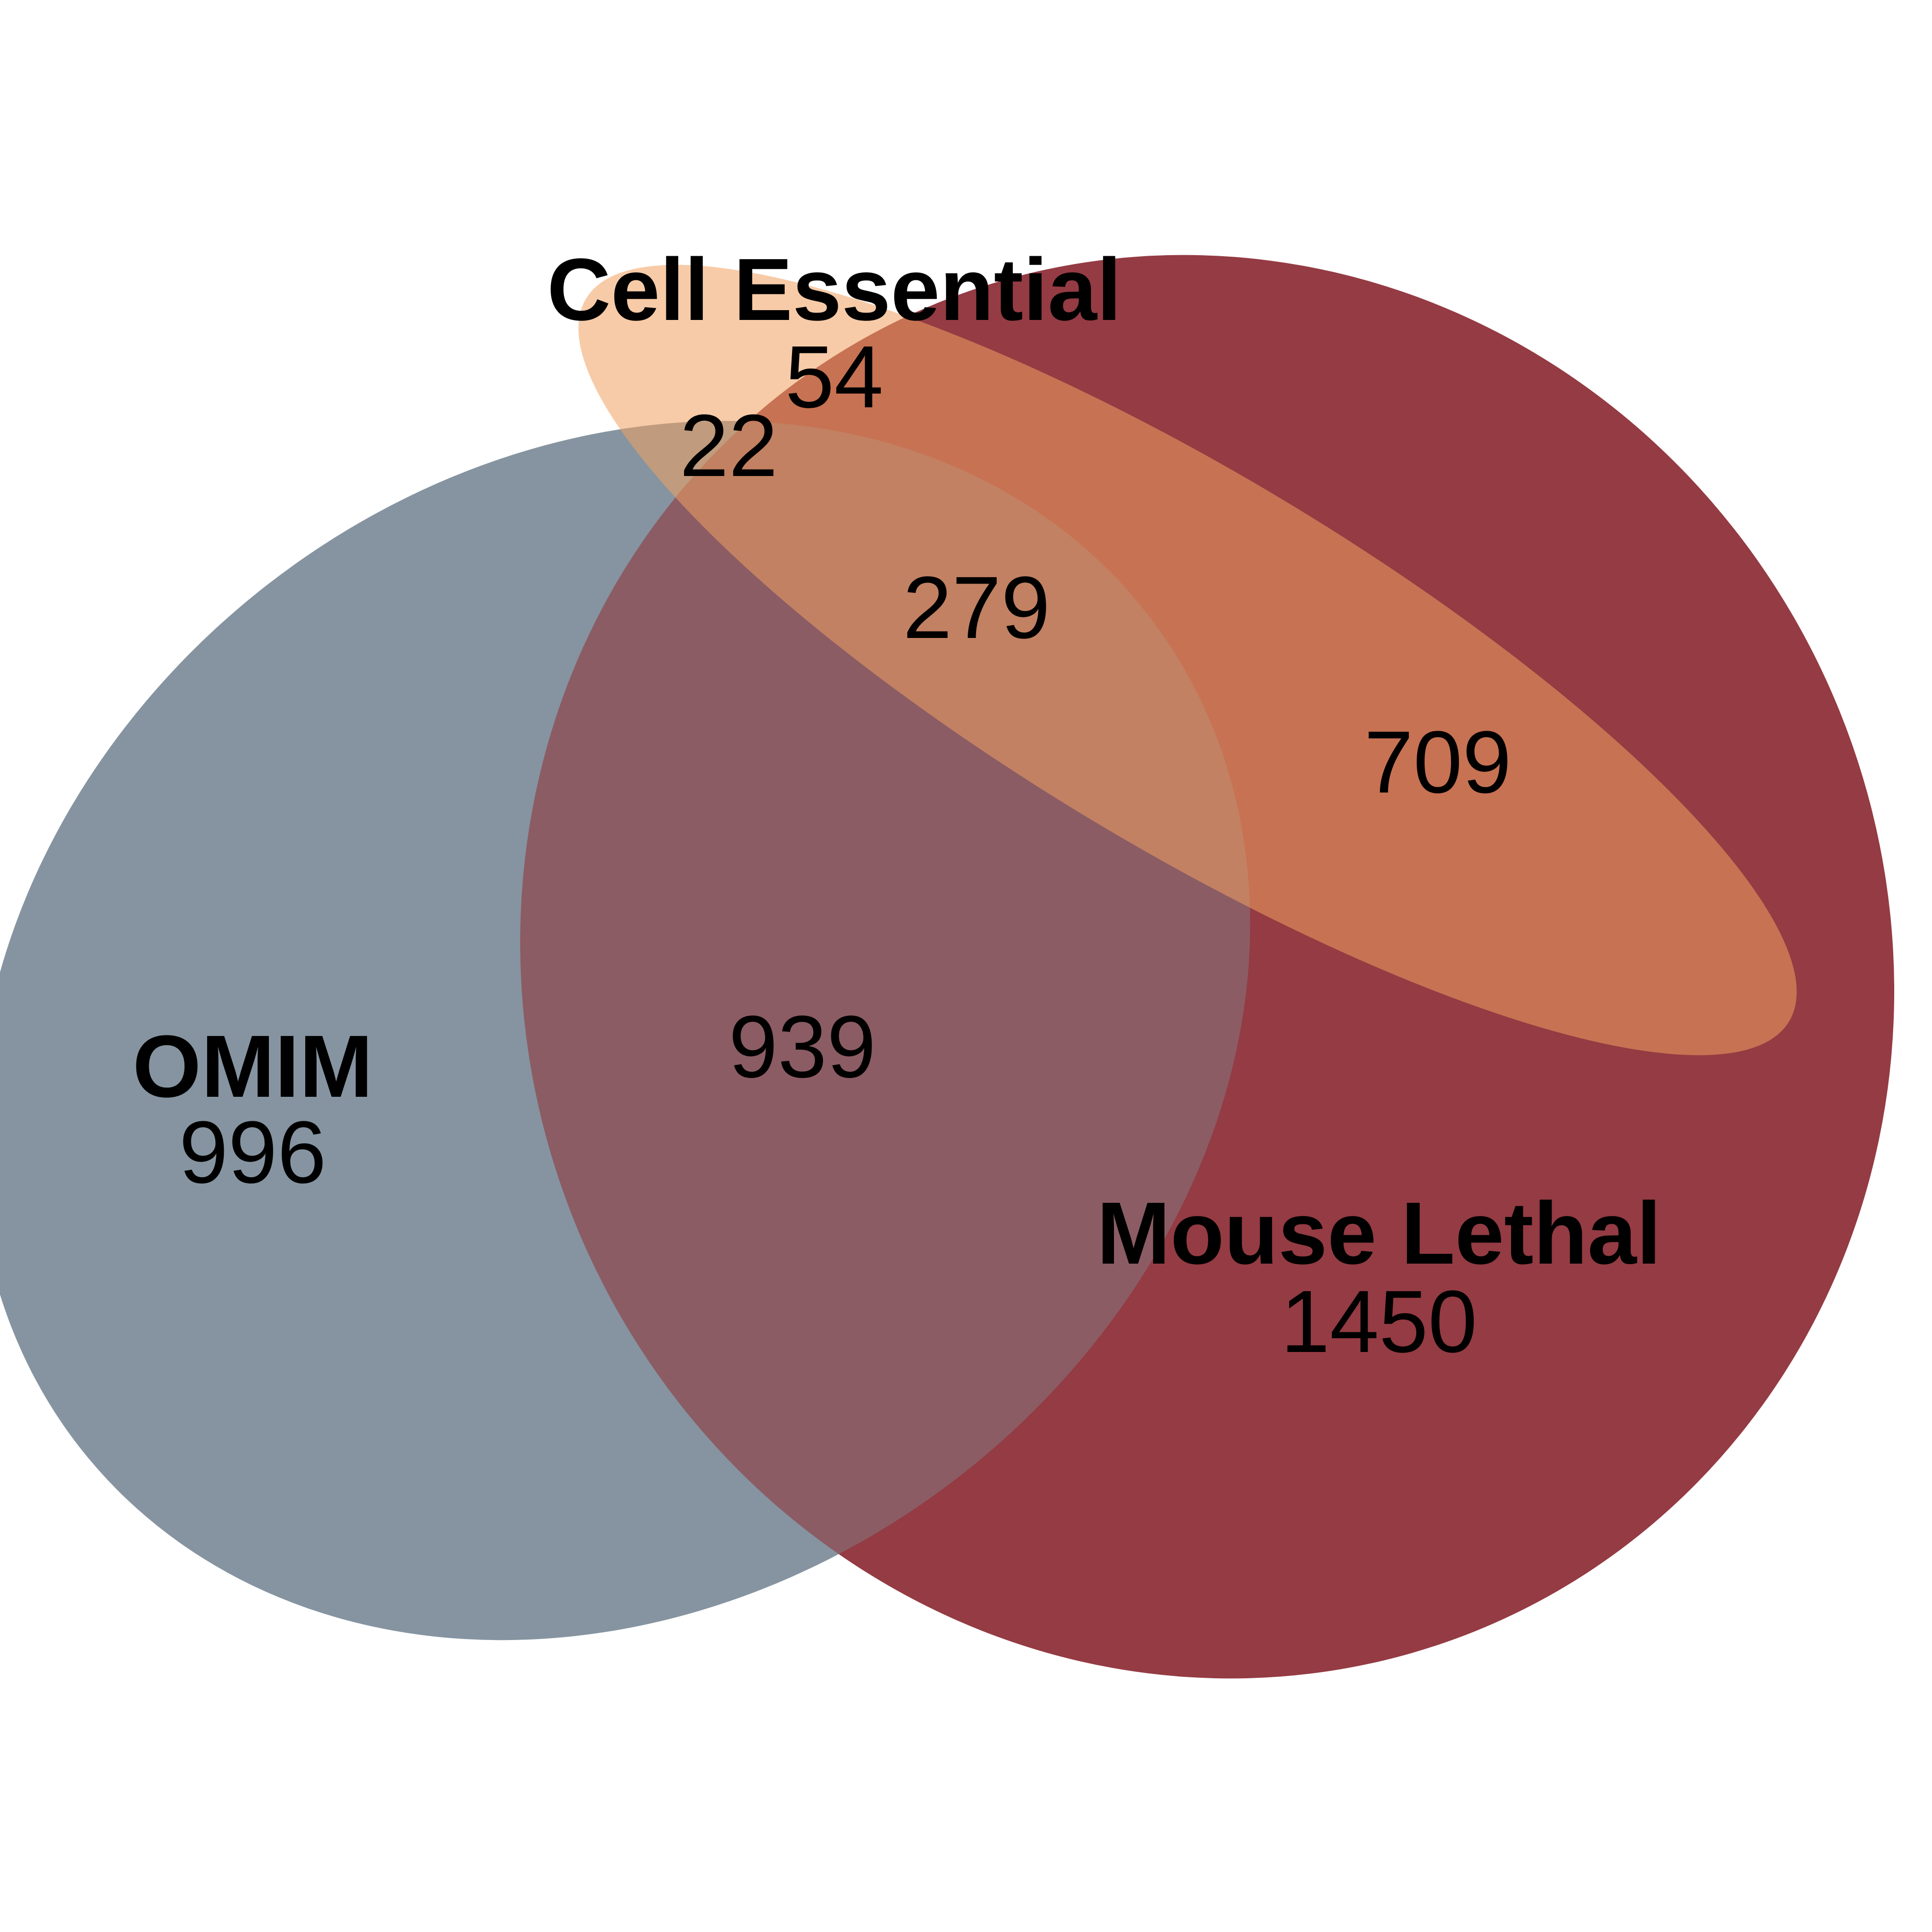 This screenshot has width=1932, height=1932. What do you see at coordinates (834, 377) in the screenshot?
I see `cell-essential-count: 54` at bounding box center [834, 377].